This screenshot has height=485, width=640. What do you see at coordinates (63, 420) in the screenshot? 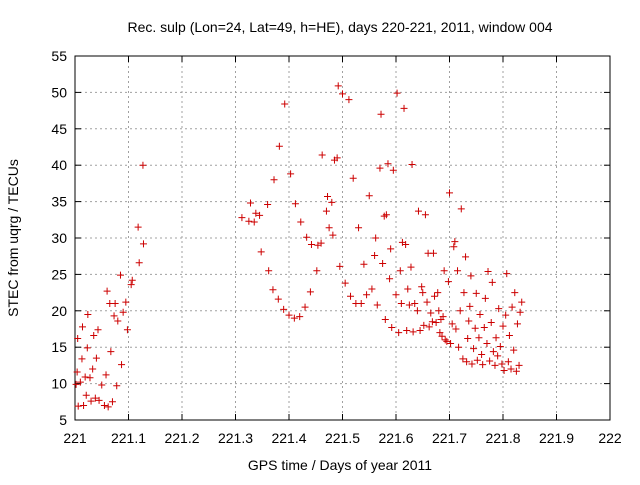
I see `y-tick-label: 5` at bounding box center [63, 420].